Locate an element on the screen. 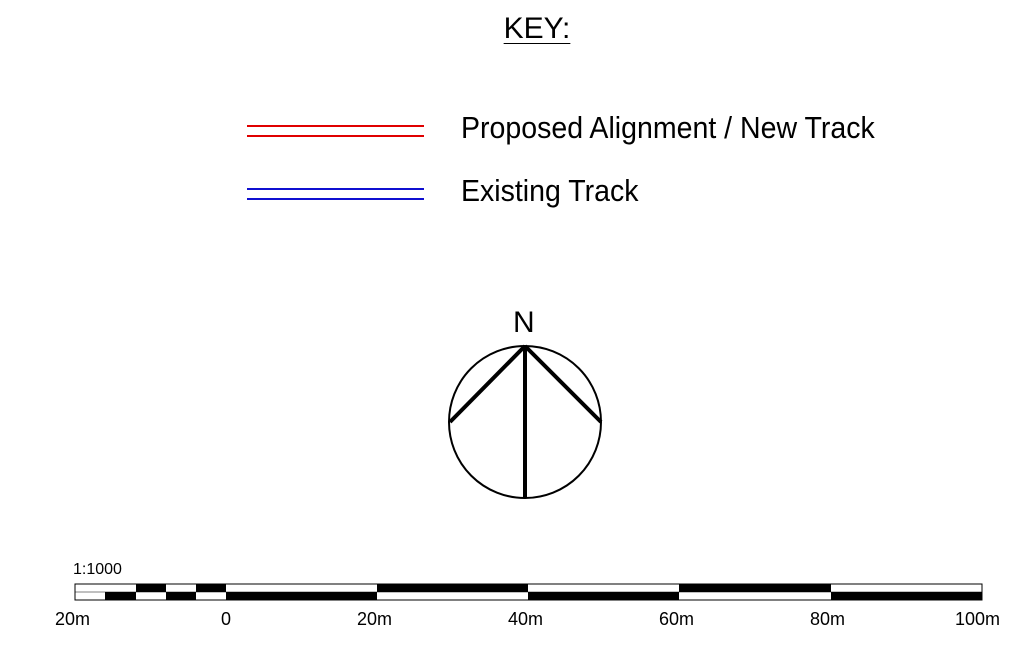  scale-seg-5-bottom is located at coordinates (211, 596).